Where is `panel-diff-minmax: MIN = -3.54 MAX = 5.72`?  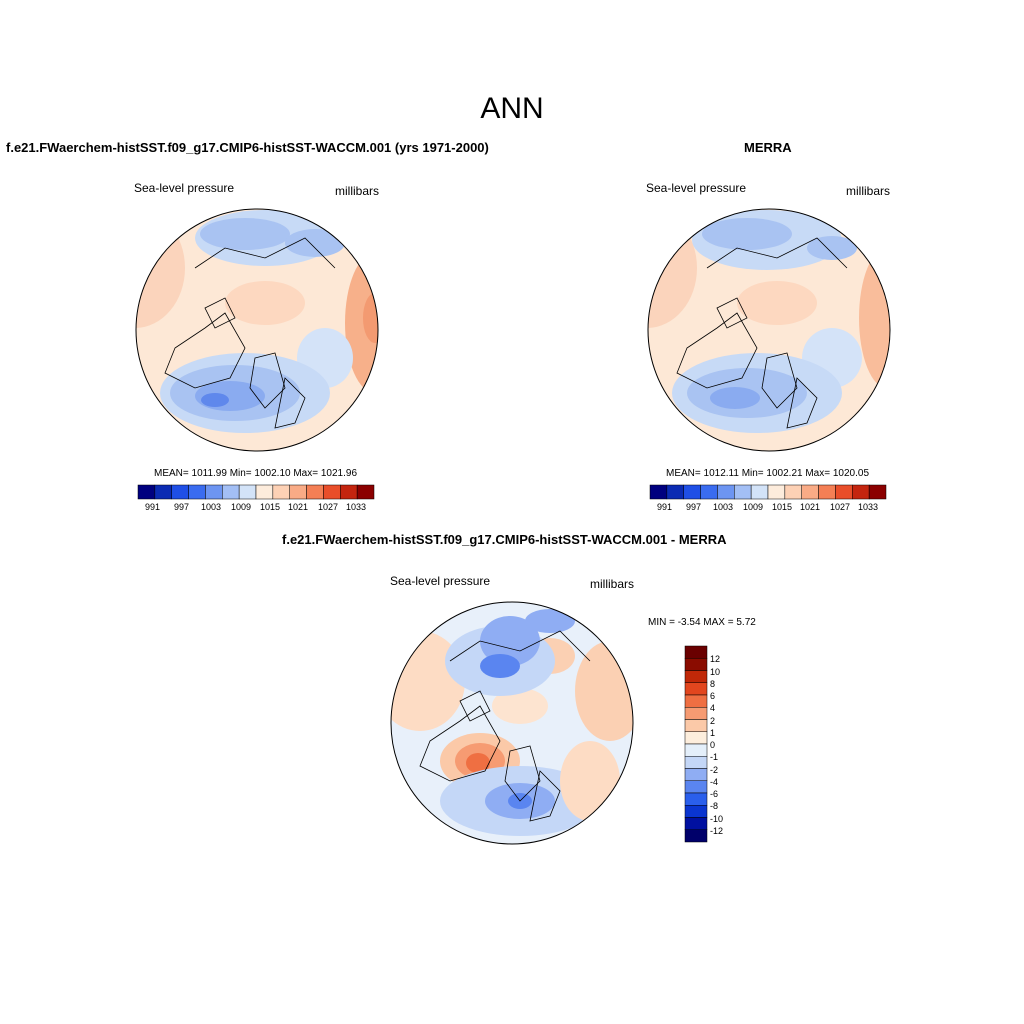 panel-diff-minmax: MIN = -3.54 MAX = 5.72 is located at coordinates (702, 622).